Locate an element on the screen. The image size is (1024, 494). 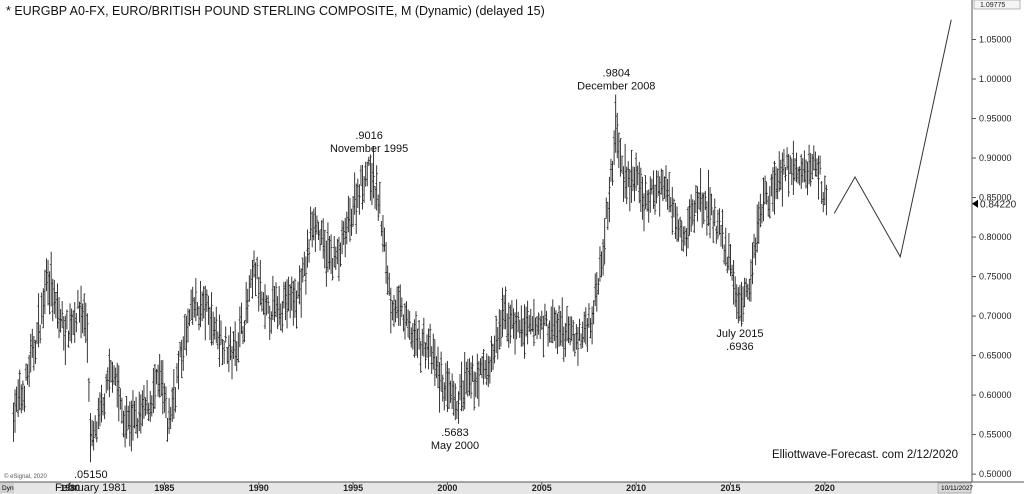
dyn-label: Dyn is located at coordinates (8, 488).